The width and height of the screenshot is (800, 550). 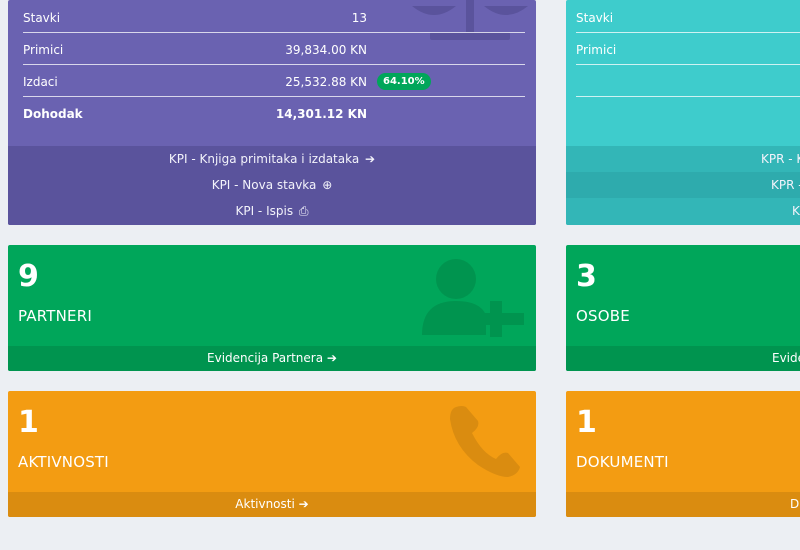 What do you see at coordinates (586, 276) in the screenshot?
I see `osobe-count: 3` at bounding box center [586, 276].